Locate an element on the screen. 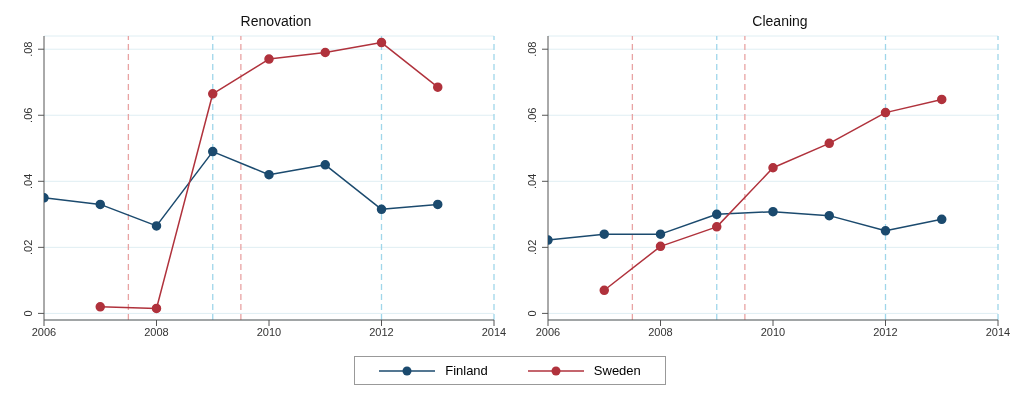  chart-title: Cleaning is located at coordinates (780, 21).